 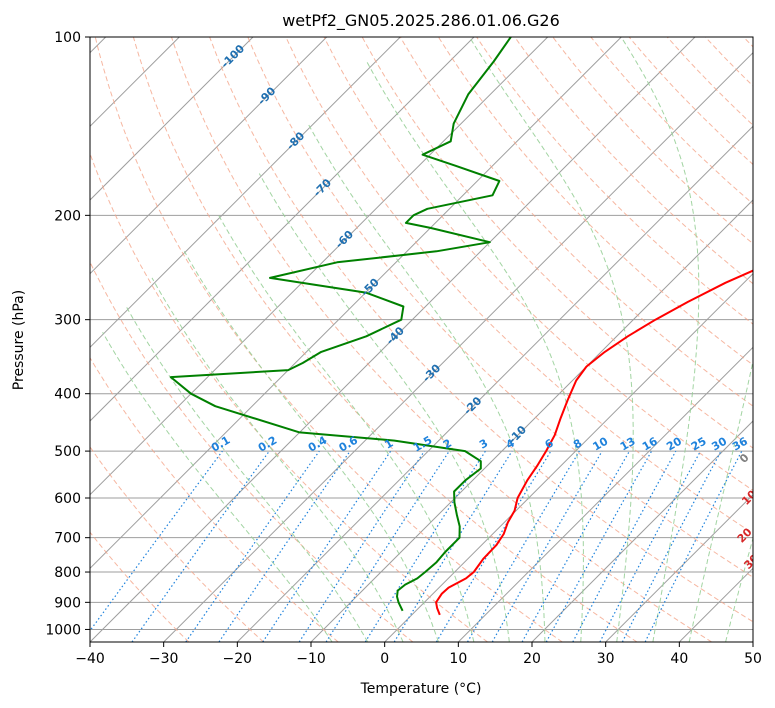 I want to click on mixing-ratio-label: 1, so click(x=388, y=444).